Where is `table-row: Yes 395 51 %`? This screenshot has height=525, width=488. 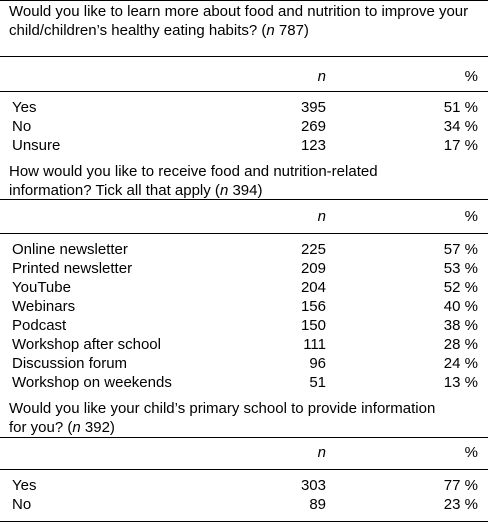 table-row: Yes 395 51 % is located at coordinates (244, 107).